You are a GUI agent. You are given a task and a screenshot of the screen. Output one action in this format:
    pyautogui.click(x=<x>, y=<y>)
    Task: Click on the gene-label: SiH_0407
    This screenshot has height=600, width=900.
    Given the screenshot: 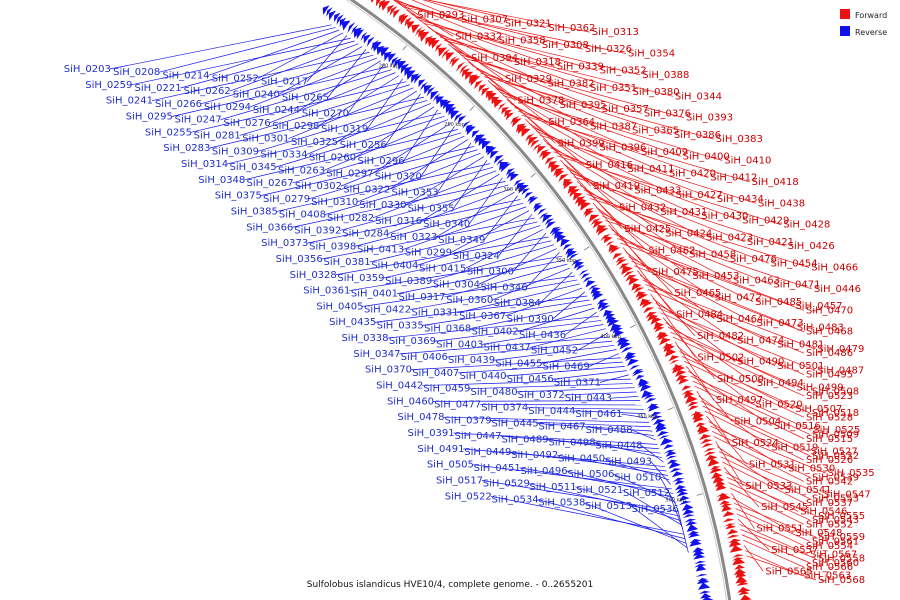 What is the action you would take?
    pyautogui.click(x=435, y=373)
    